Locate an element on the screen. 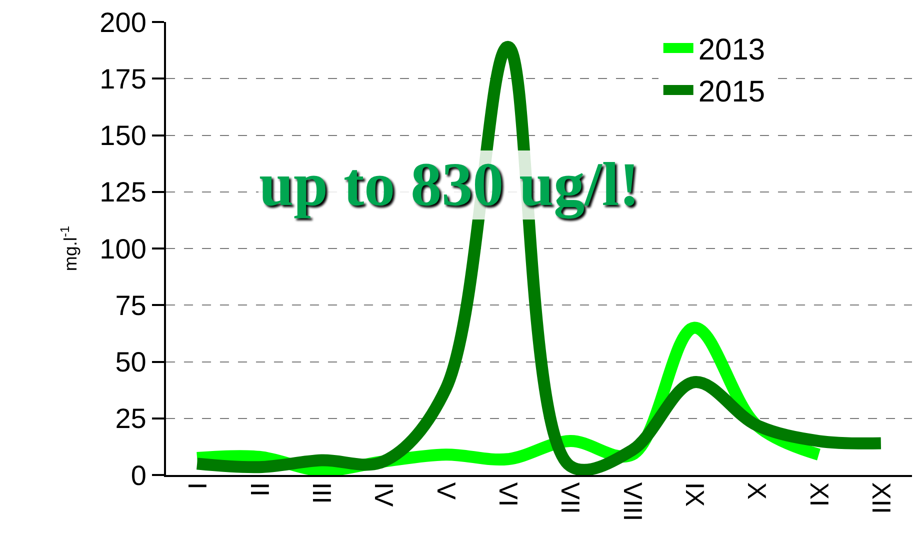 The height and width of the screenshot is (544, 924). y-tick-label: 0 is located at coordinates (138, 475).